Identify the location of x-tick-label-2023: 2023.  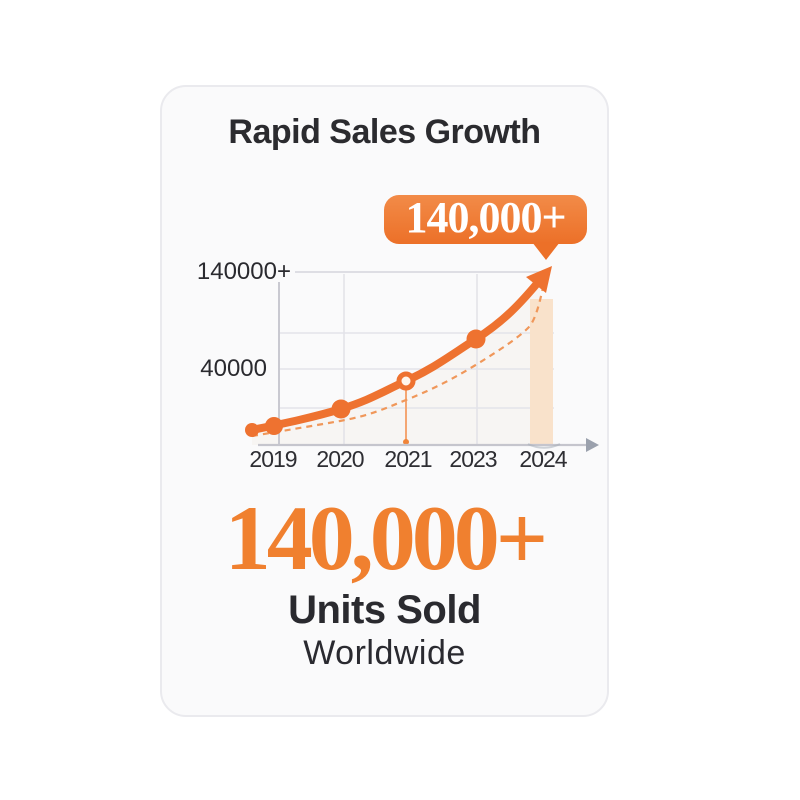
(472, 459).